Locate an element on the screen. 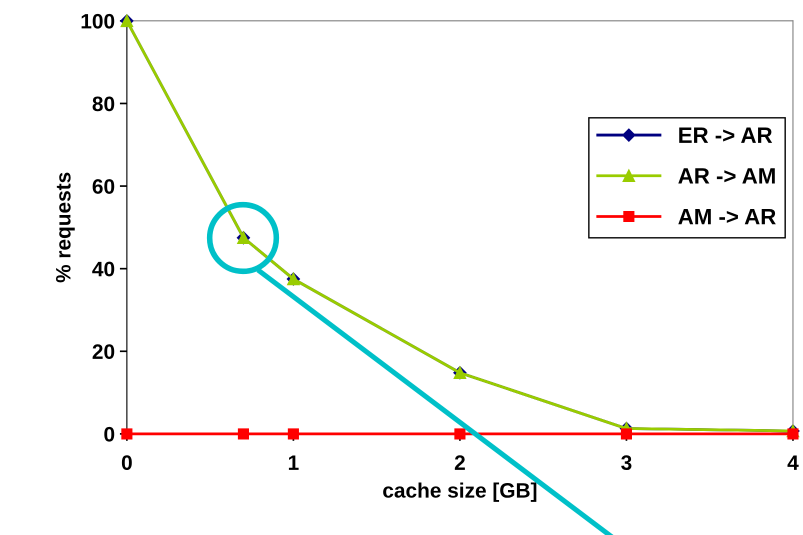 The image size is (803, 535). x-tick-label: 4 is located at coordinates (793, 462).